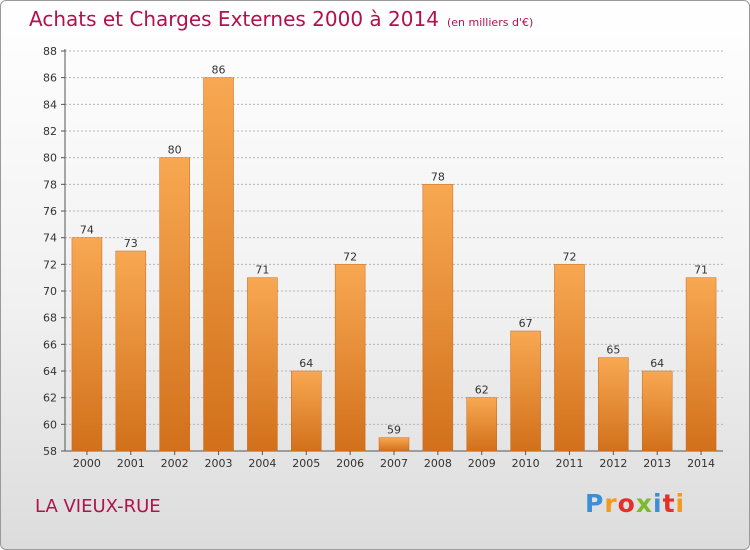  I want to click on x-tick-label: 2000, so click(87, 463).